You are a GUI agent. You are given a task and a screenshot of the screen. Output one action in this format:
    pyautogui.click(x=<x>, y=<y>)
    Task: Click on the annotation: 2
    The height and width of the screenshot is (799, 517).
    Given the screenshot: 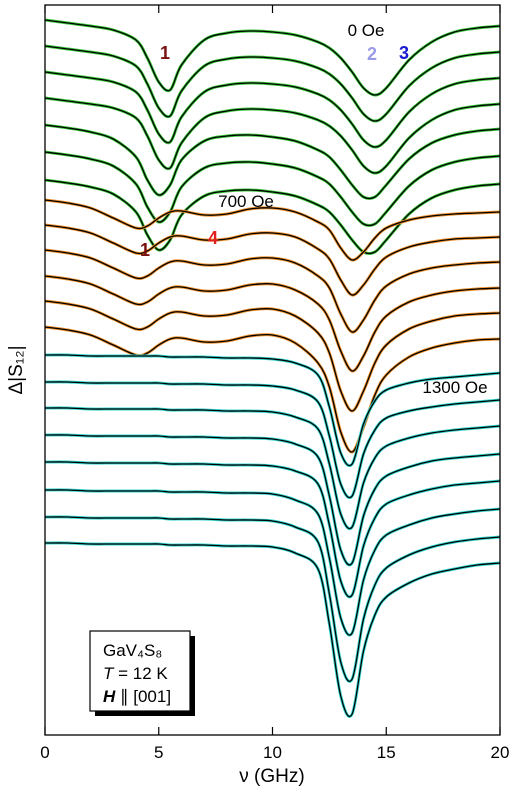 What is the action you would take?
    pyautogui.click(x=372, y=54)
    